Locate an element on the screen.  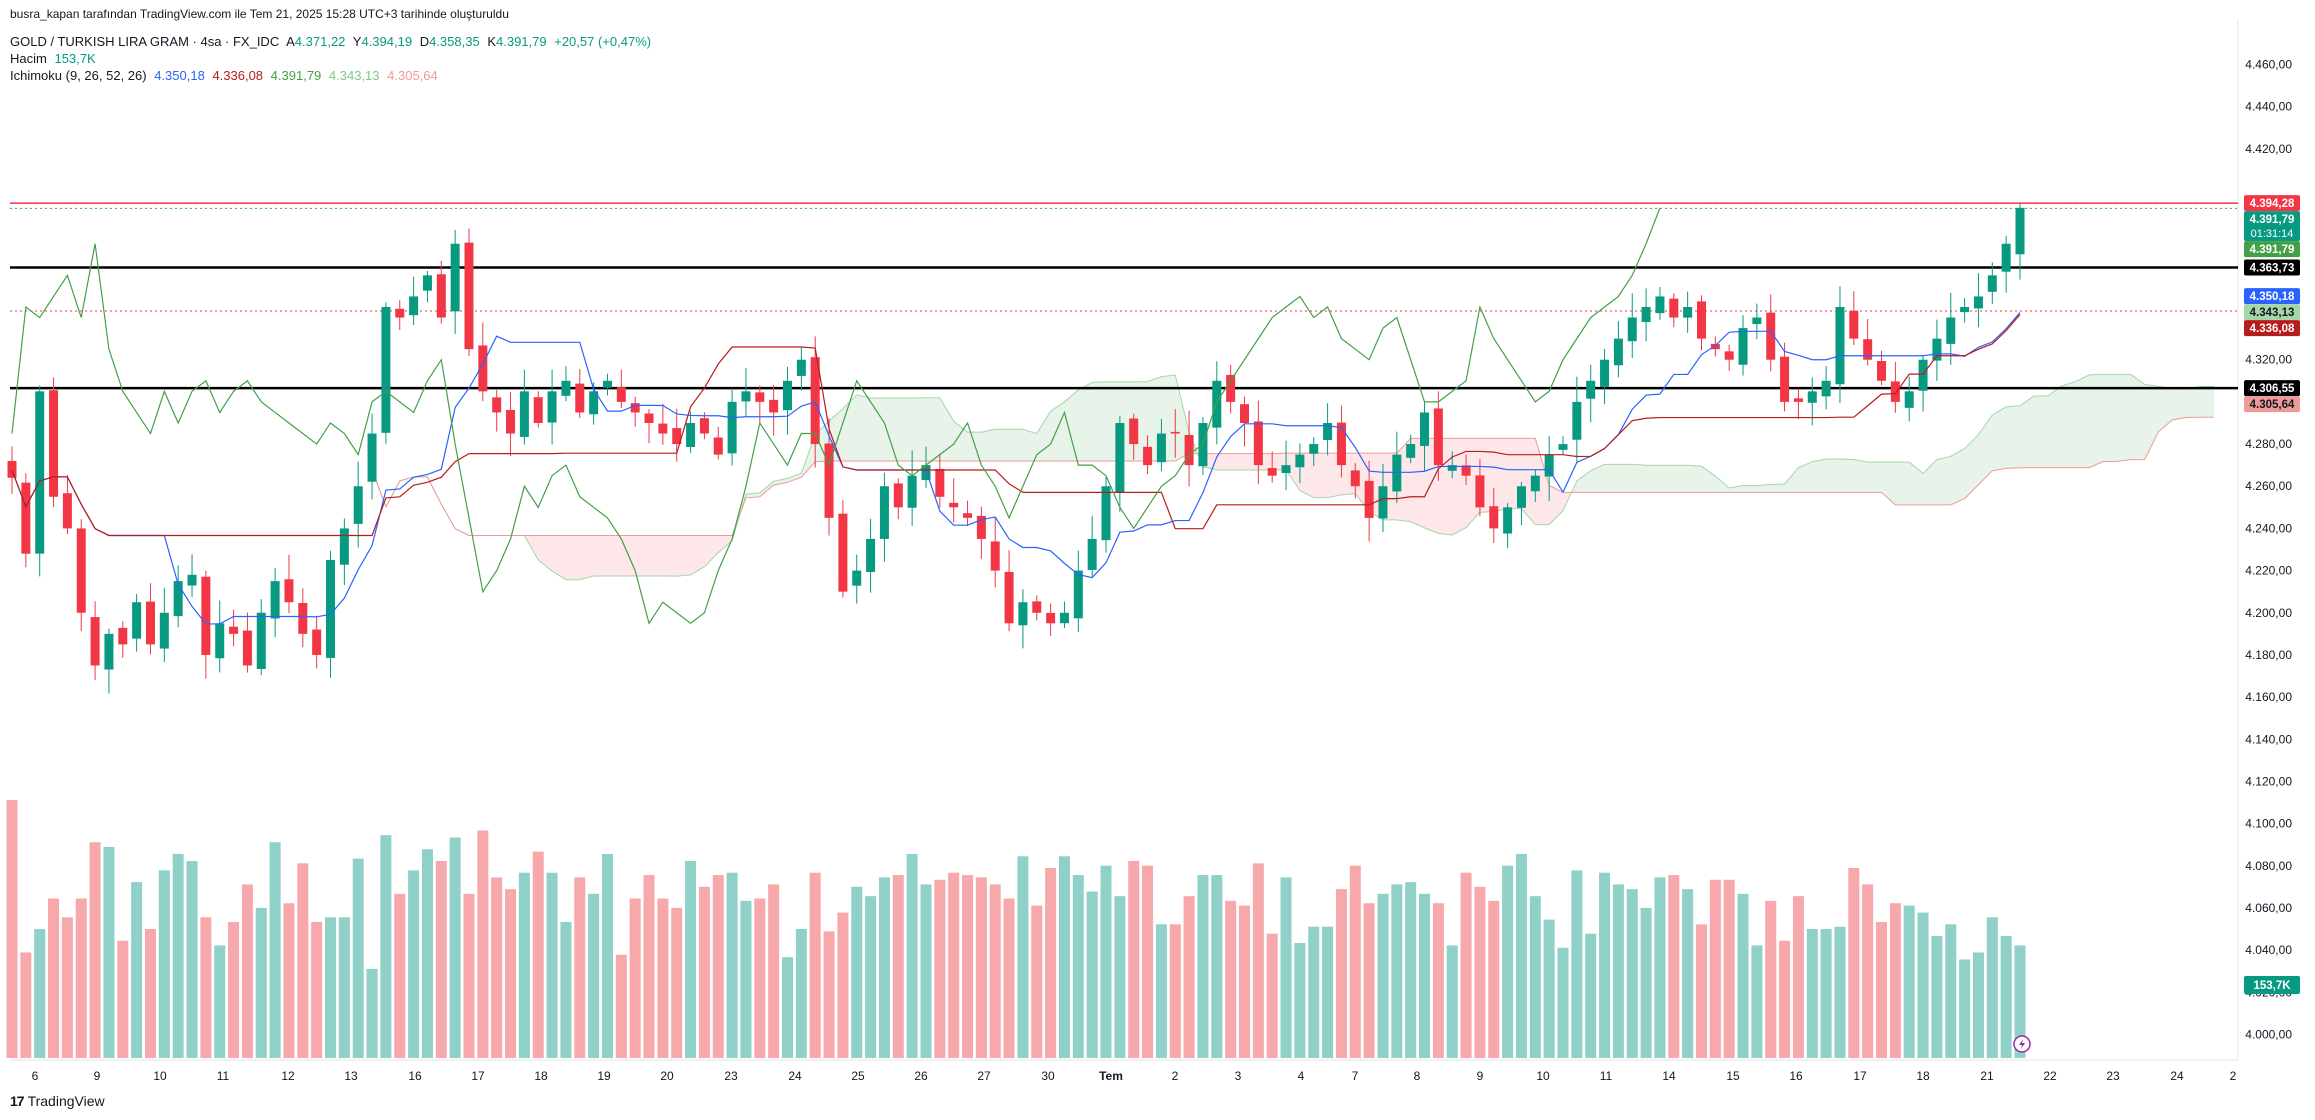
price-label-text: 4.305,64 is located at coordinates (2272, 405).